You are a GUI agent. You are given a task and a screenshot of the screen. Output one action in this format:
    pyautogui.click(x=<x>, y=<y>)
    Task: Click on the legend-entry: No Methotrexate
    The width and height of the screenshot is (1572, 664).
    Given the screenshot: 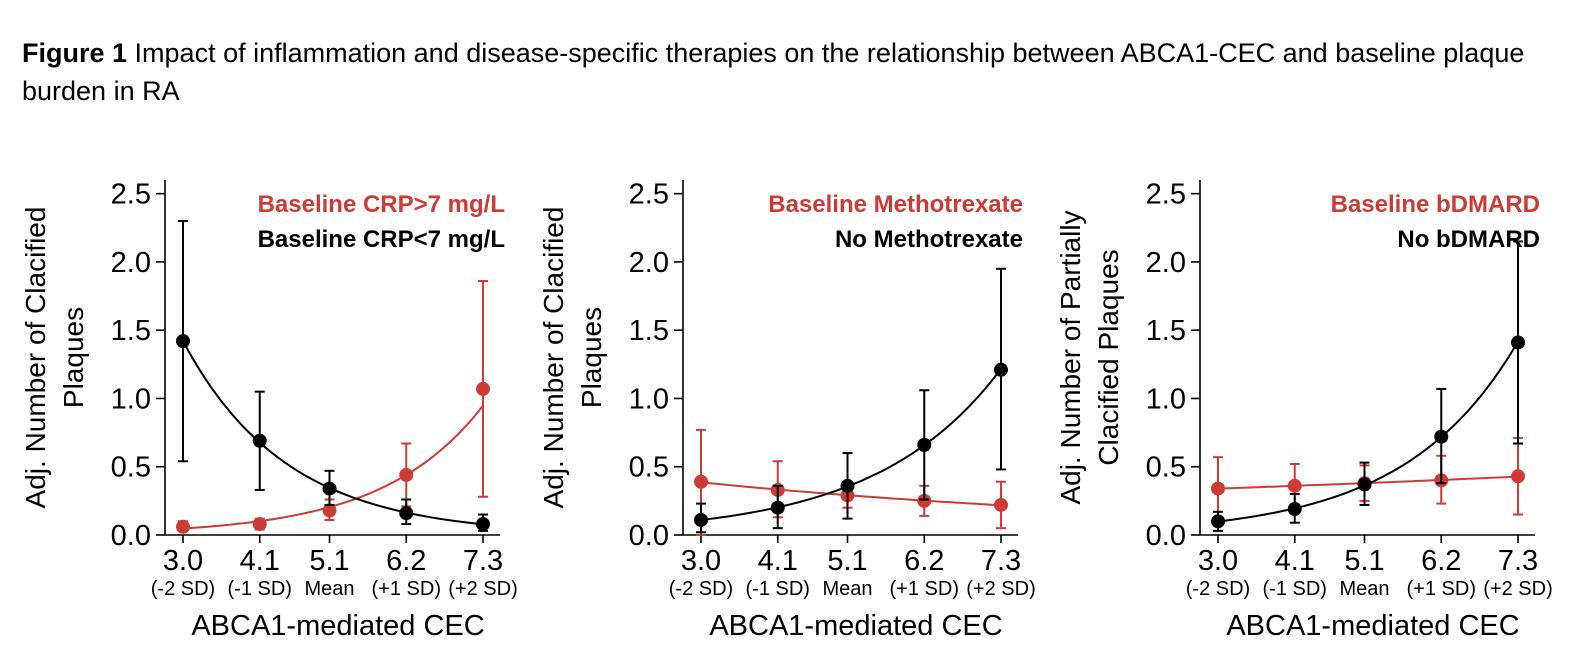 What is the action you would take?
    pyautogui.click(x=929, y=239)
    